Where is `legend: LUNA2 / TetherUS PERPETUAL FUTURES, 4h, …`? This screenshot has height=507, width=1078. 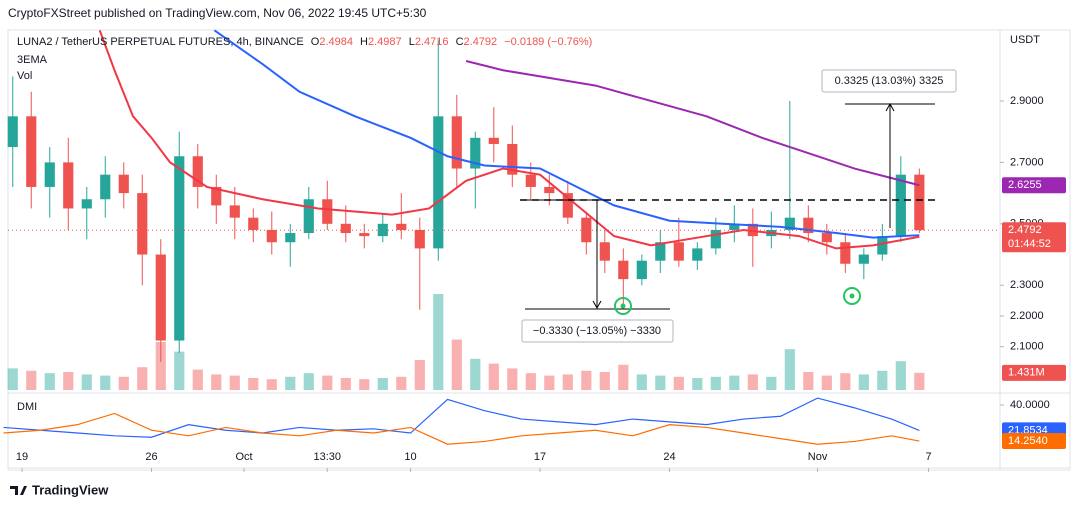
legend: LUNA2 / TetherUS PERPETUAL FUTURES, 4h, … is located at coordinates (304, 42).